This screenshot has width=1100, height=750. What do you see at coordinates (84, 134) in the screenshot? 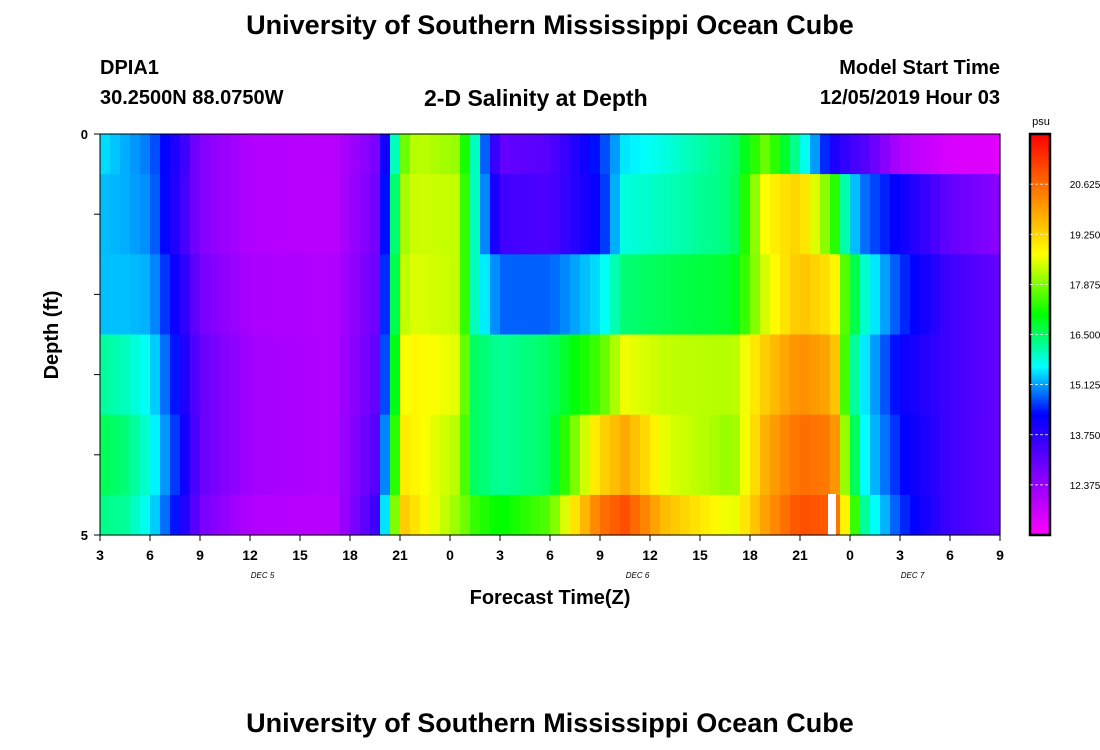
I see `y-tick-label: 0` at bounding box center [84, 134].